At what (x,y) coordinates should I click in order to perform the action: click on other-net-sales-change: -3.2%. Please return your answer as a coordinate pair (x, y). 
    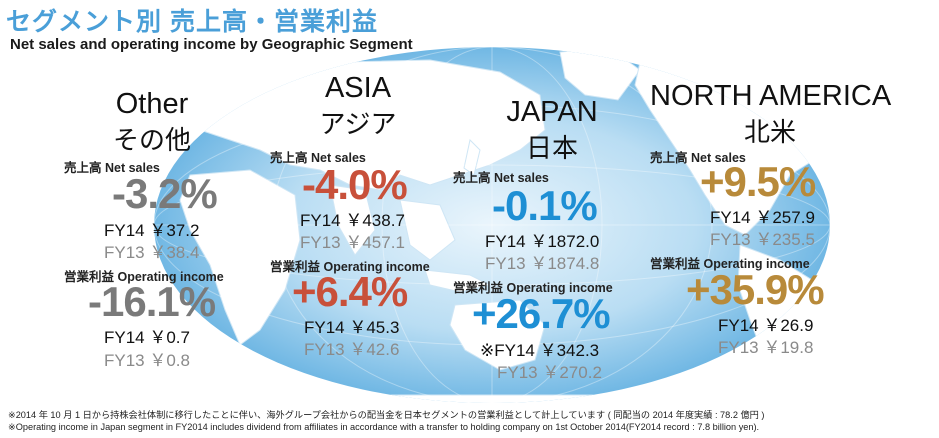
    Looking at the image, I should click on (165, 193).